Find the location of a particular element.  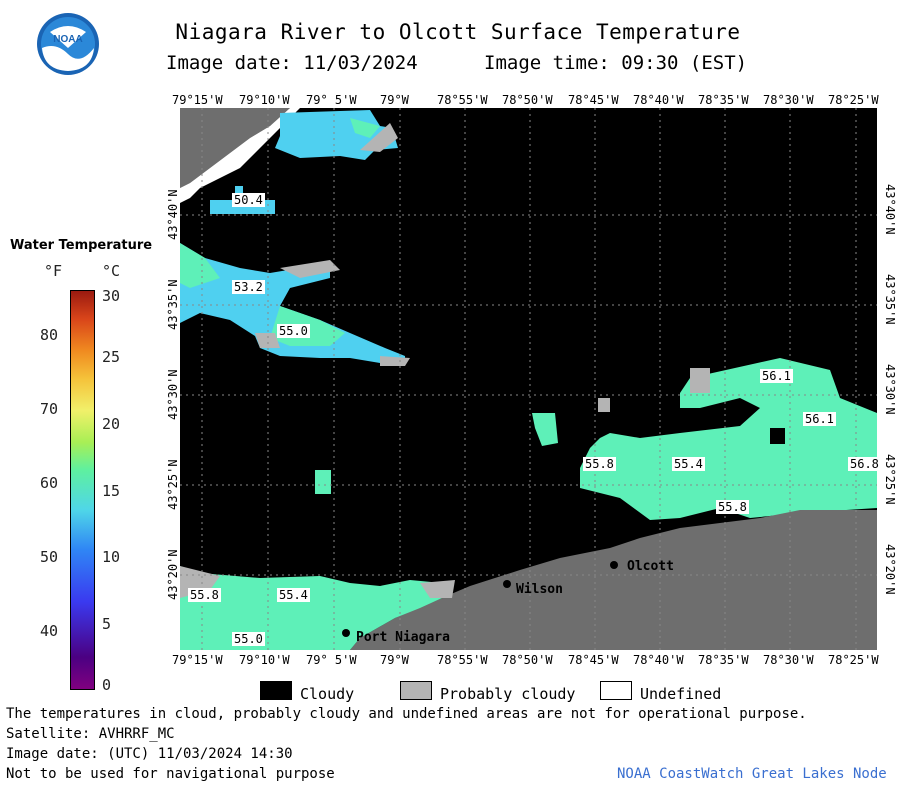

c-tick: 10 is located at coordinates (111, 557).